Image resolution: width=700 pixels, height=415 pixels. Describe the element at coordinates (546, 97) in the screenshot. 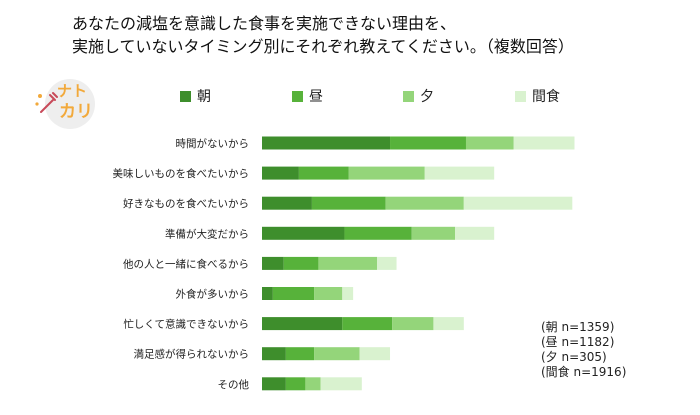

I see `legend-label-kanshoku: 間食` at that location.